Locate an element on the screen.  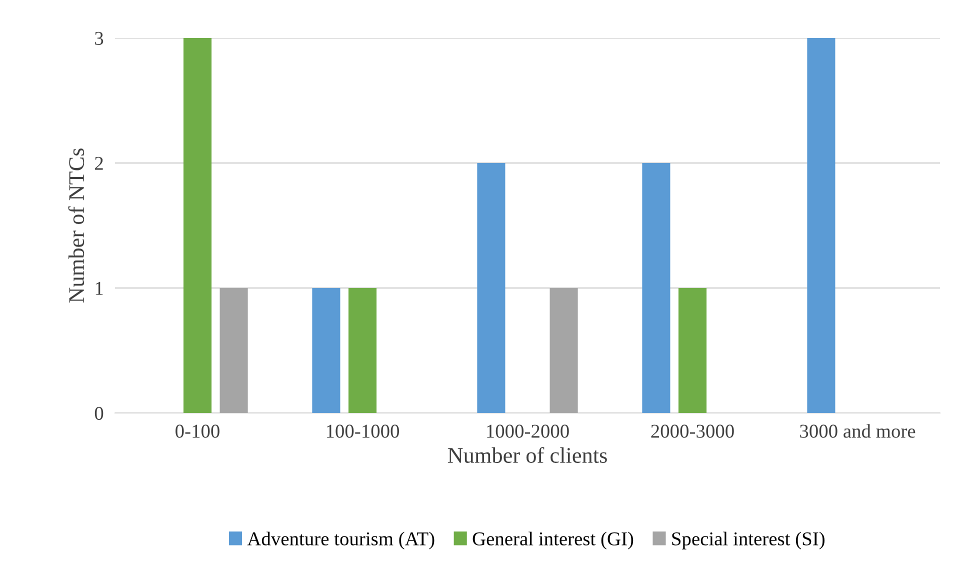
x-tick-label: 2000-3000 is located at coordinates (692, 431).